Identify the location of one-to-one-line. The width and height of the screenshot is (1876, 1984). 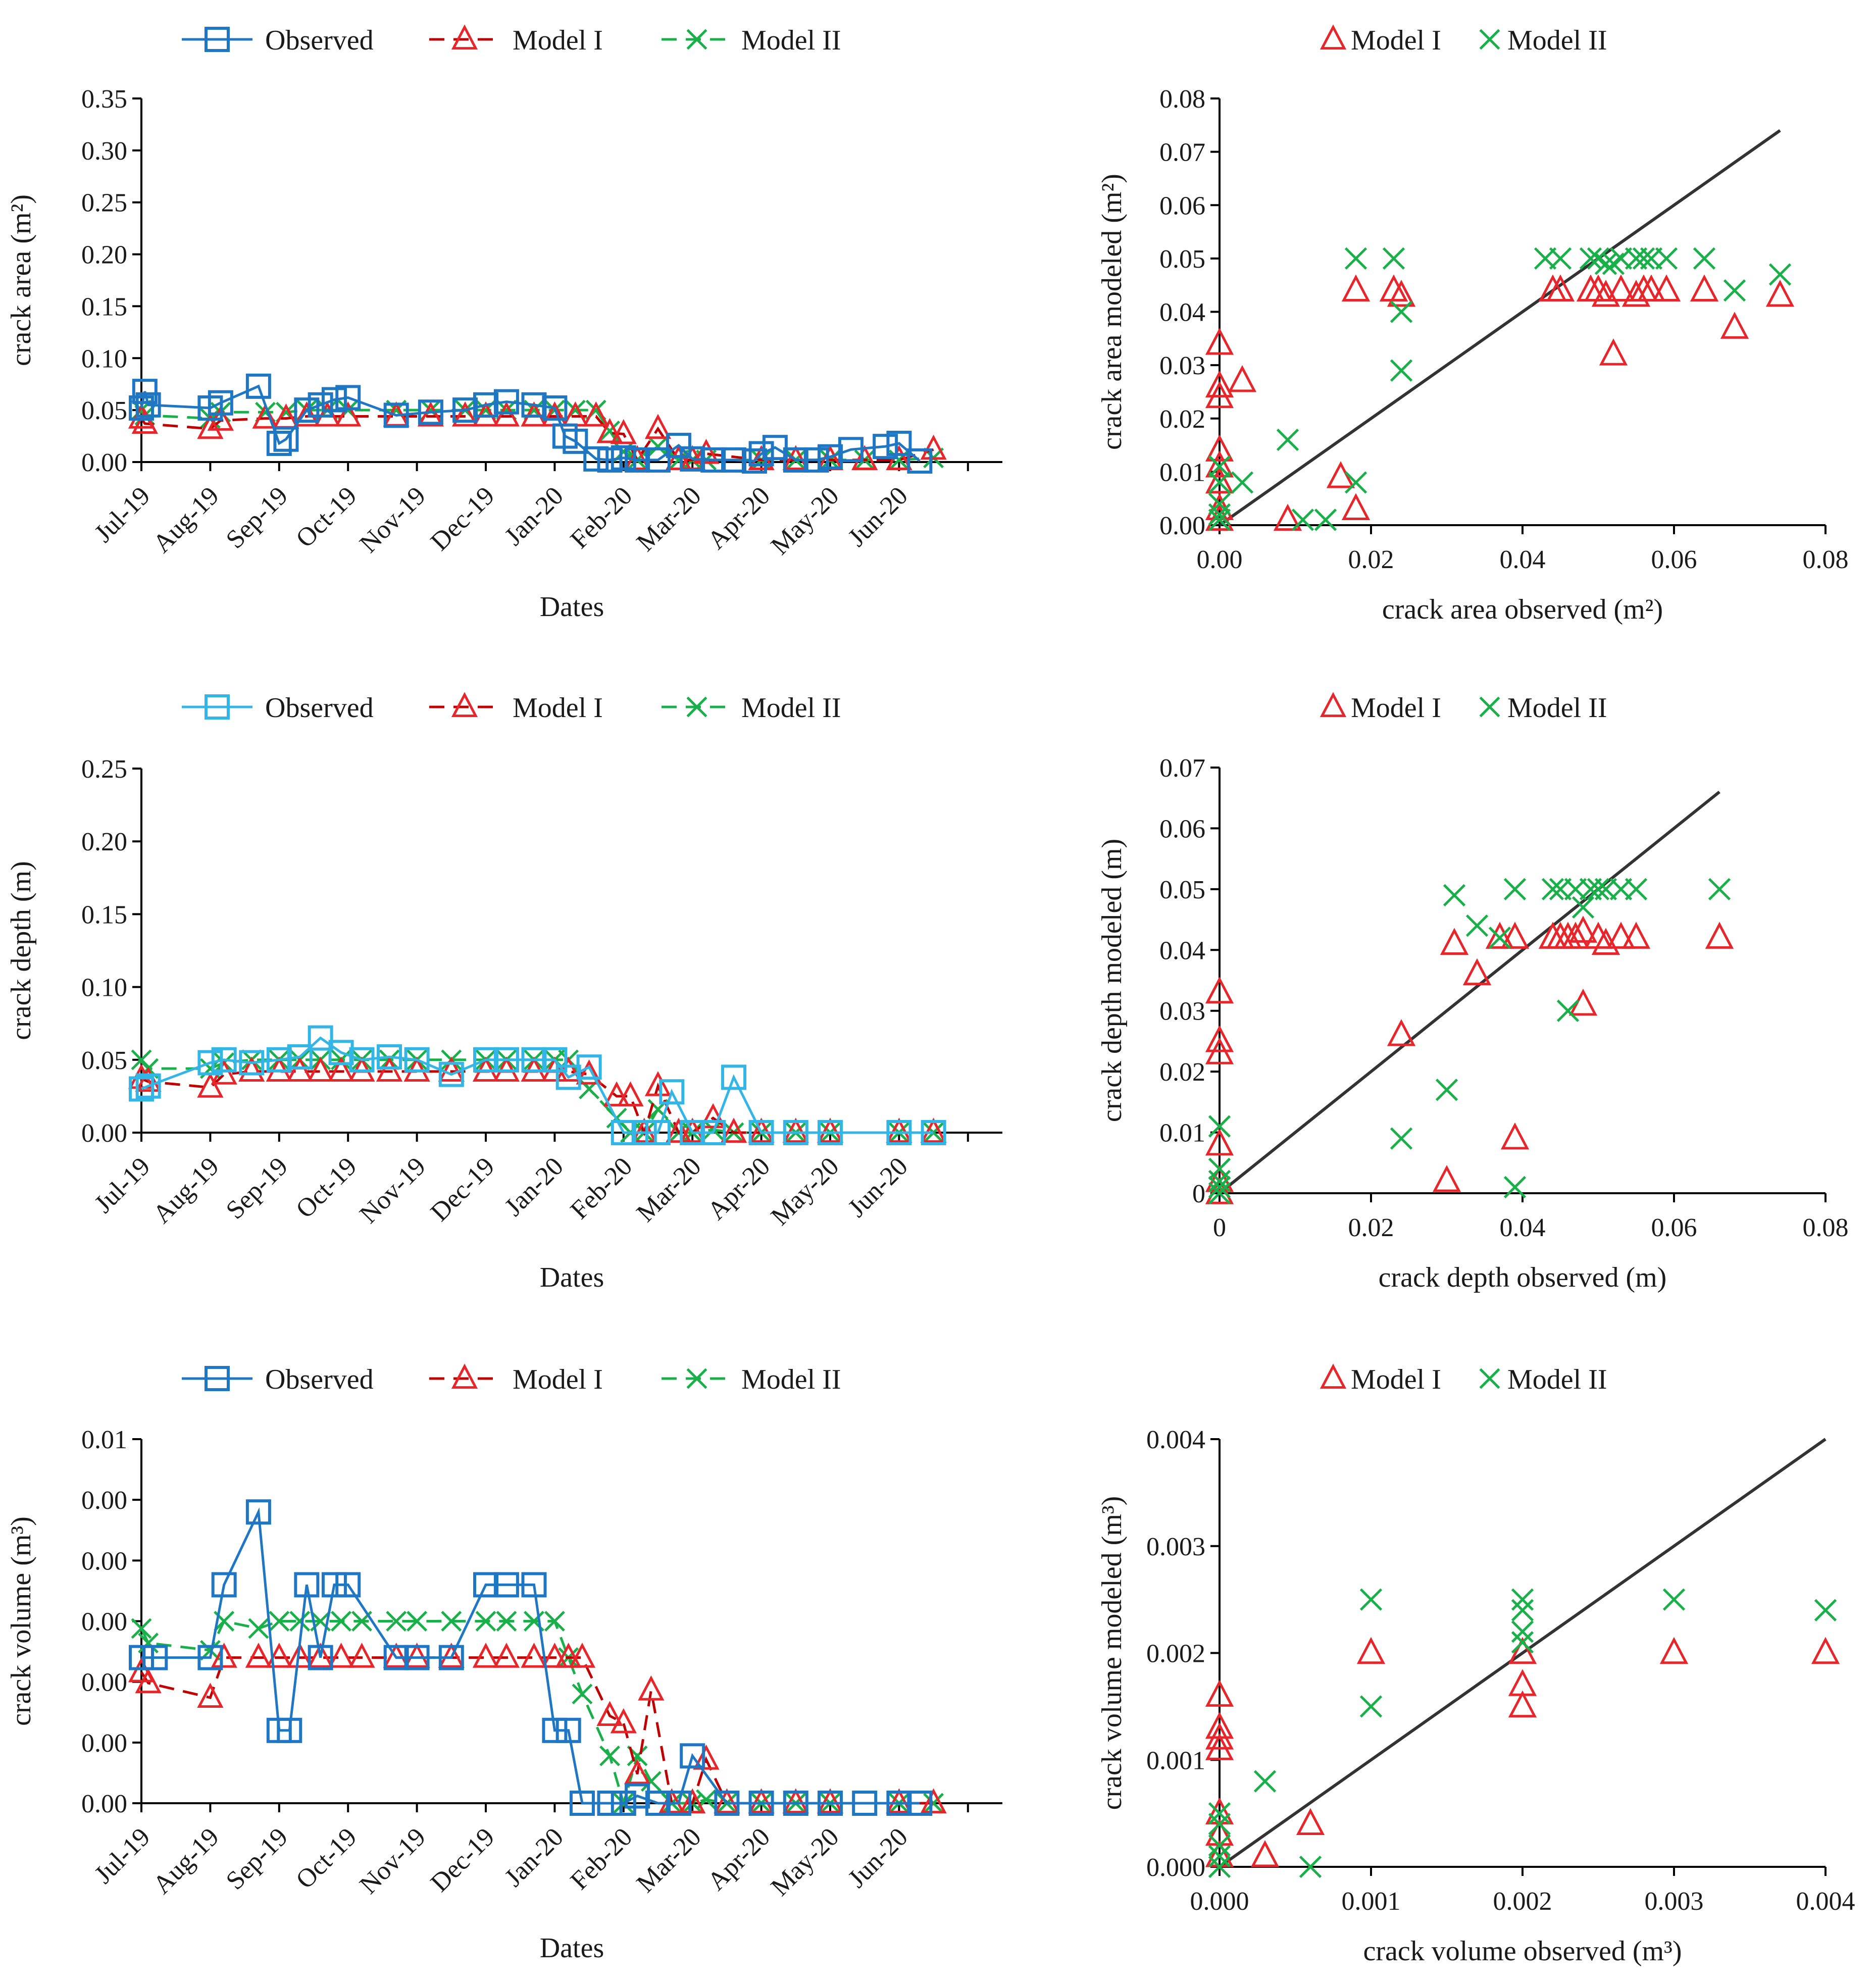
(1500, 328).